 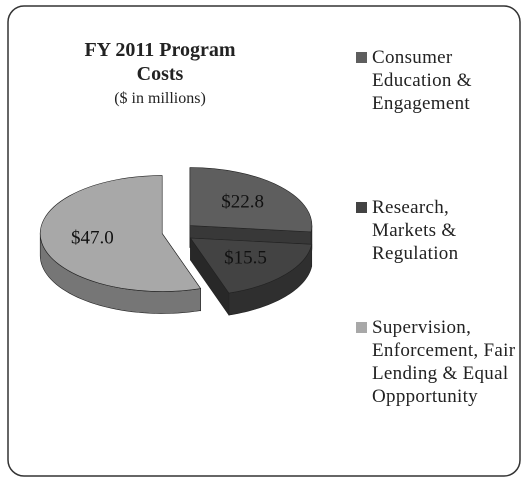 What do you see at coordinates (160, 62) in the screenshot?
I see `chart-title: FY 2011 Program Costs` at bounding box center [160, 62].